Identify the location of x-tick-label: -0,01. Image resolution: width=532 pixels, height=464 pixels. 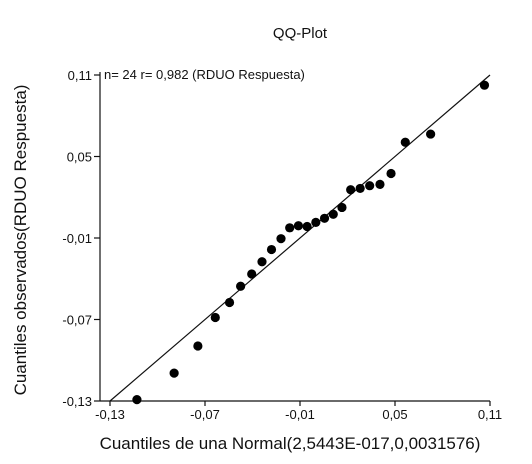
(300, 414).